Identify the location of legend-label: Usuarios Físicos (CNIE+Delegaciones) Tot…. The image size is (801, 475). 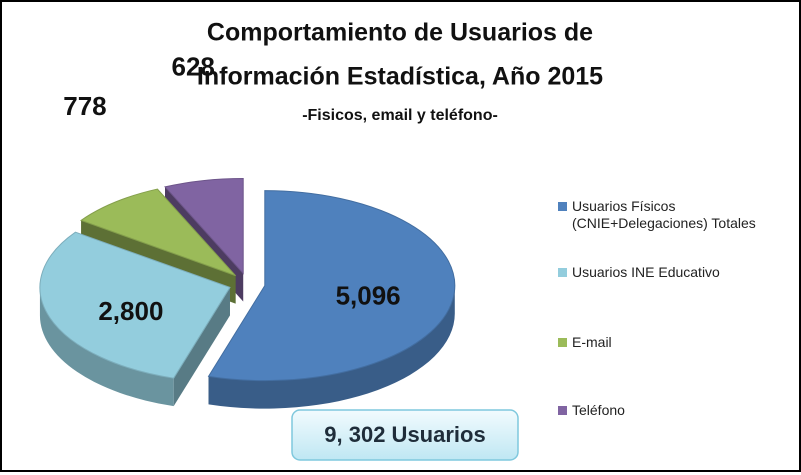
(664, 214).